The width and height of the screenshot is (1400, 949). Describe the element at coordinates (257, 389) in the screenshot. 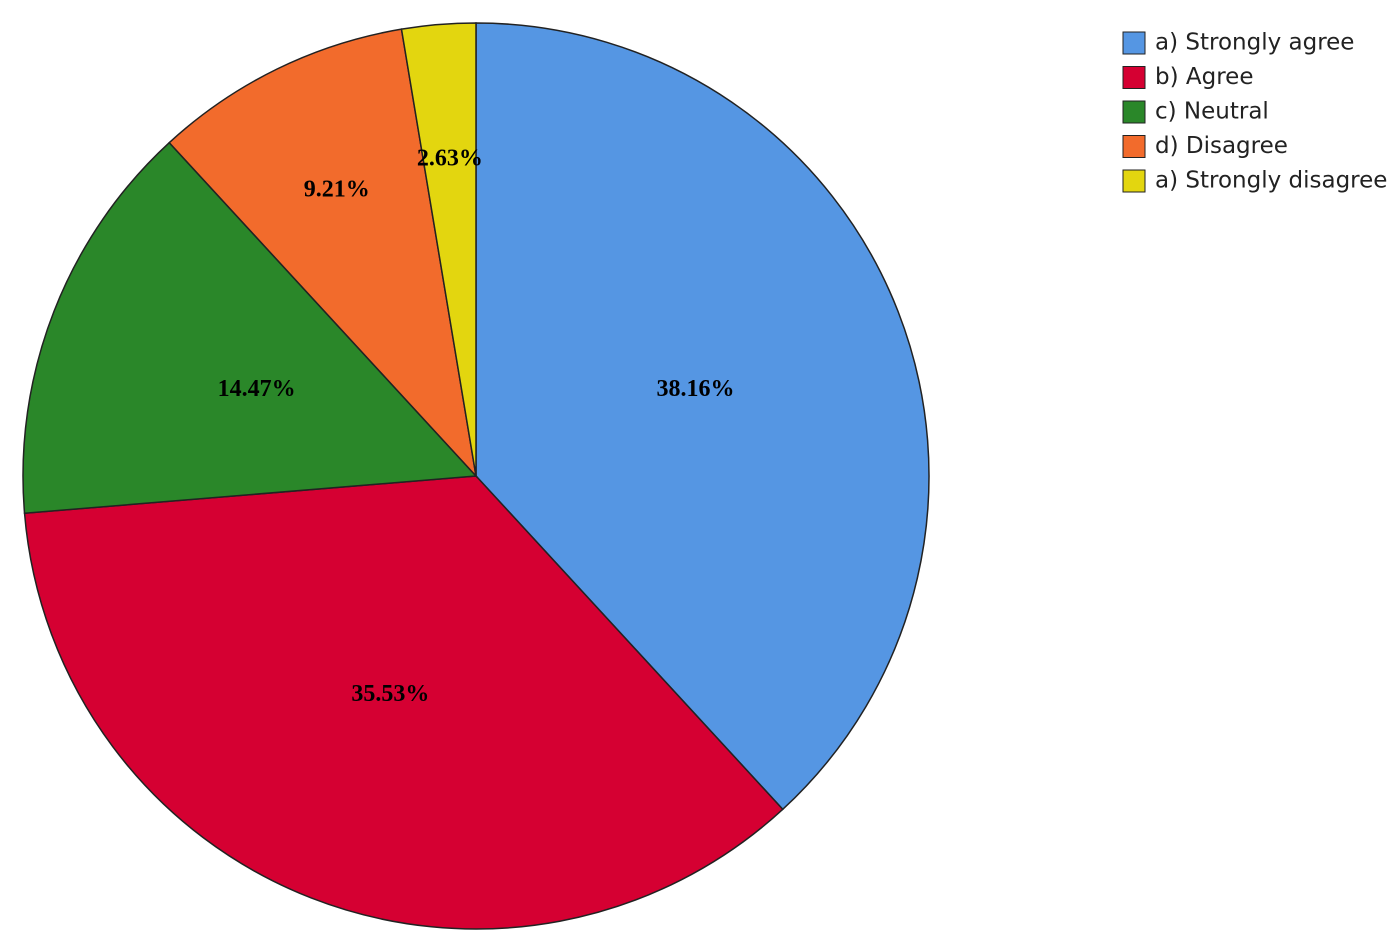

I see `value-label: 14.47%` at that location.